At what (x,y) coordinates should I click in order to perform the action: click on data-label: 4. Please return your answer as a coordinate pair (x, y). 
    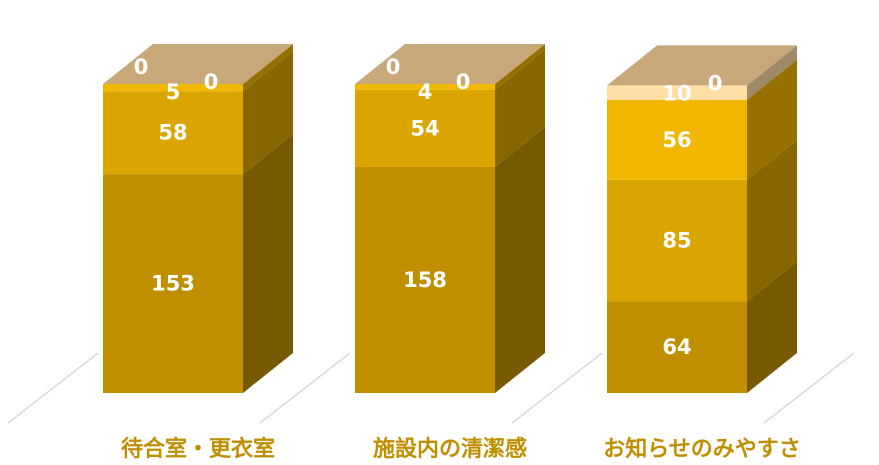
    Looking at the image, I should click on (425, 92).